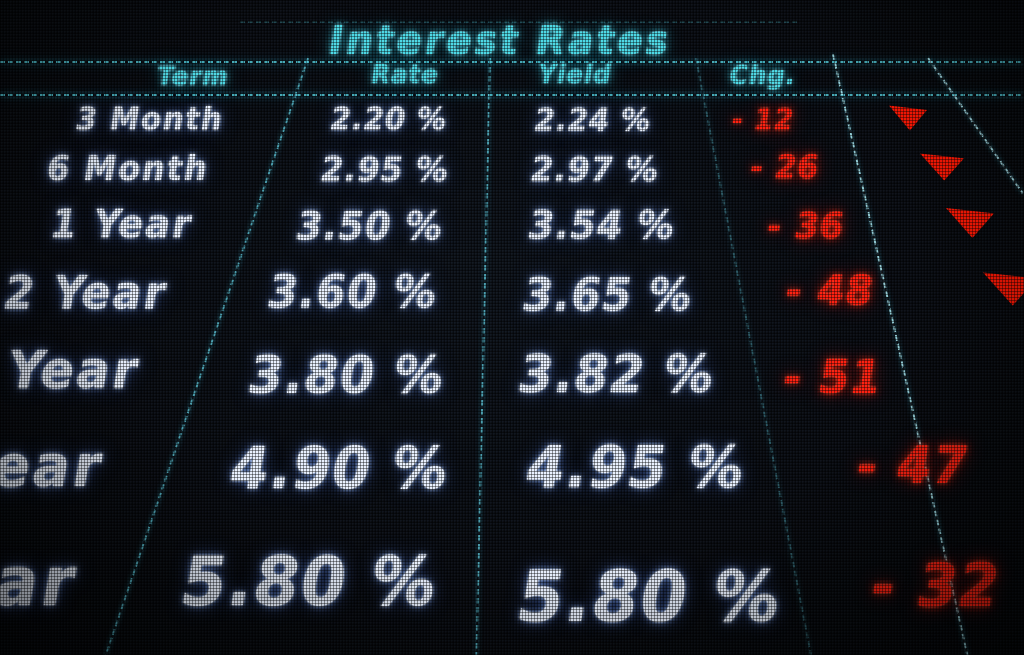 The image size is (1024, 655). I want to click on divider-rate-yield, so click(483, 356).